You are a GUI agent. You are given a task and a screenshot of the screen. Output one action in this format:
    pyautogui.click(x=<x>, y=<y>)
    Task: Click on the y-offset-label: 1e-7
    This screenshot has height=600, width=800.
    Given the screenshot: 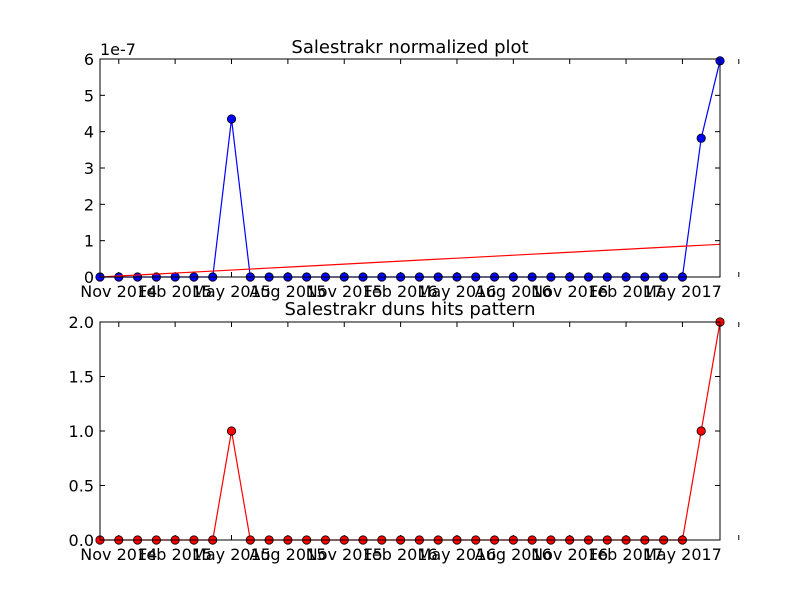 What is the action you would take?
    pyautogui.click(x=118, y=49)
    